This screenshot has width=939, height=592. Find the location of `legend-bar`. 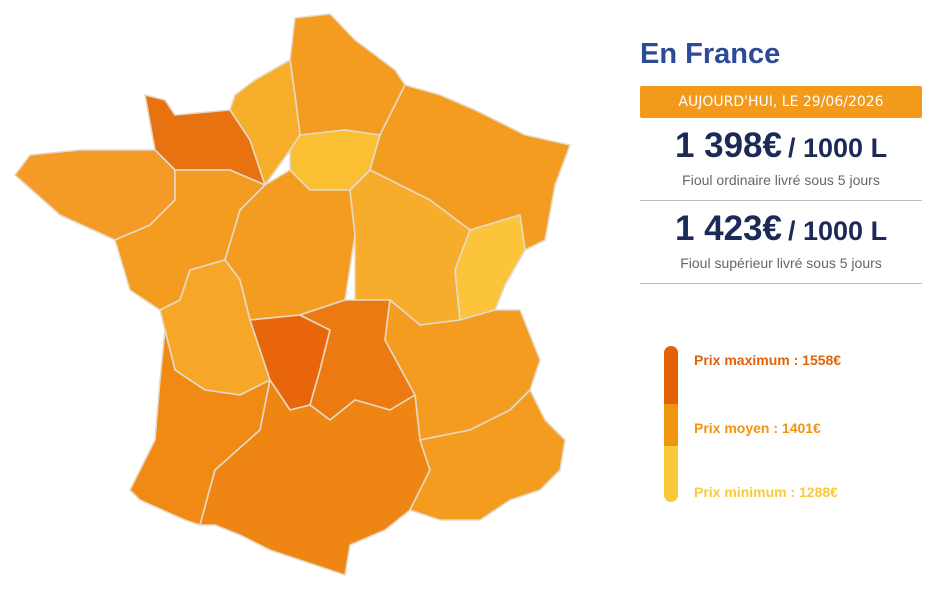

legend-bar is located at coordinates (671, 424).